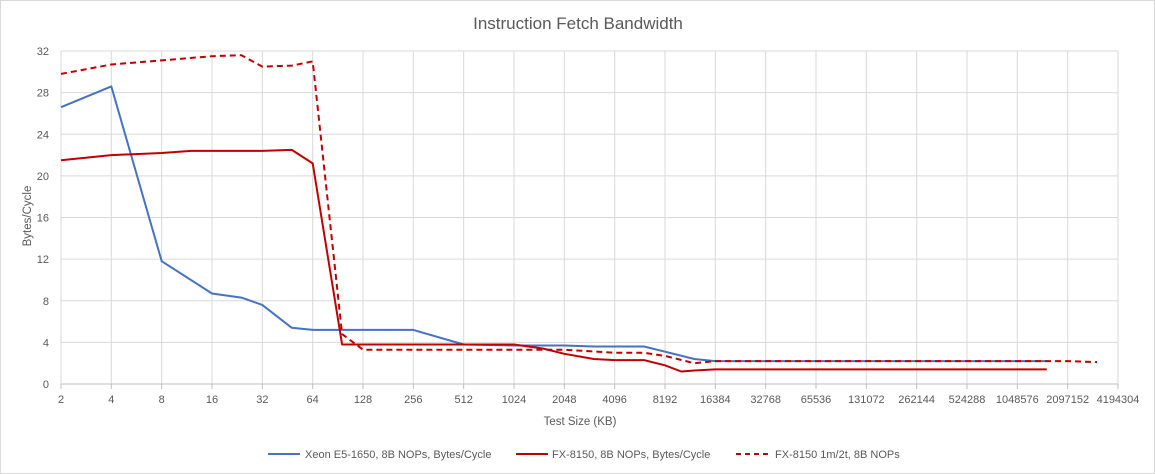 Image resolution: width=1155 pixels, height=474 pixels. I want to click on x-tick-label: 16, so click(212, 400).